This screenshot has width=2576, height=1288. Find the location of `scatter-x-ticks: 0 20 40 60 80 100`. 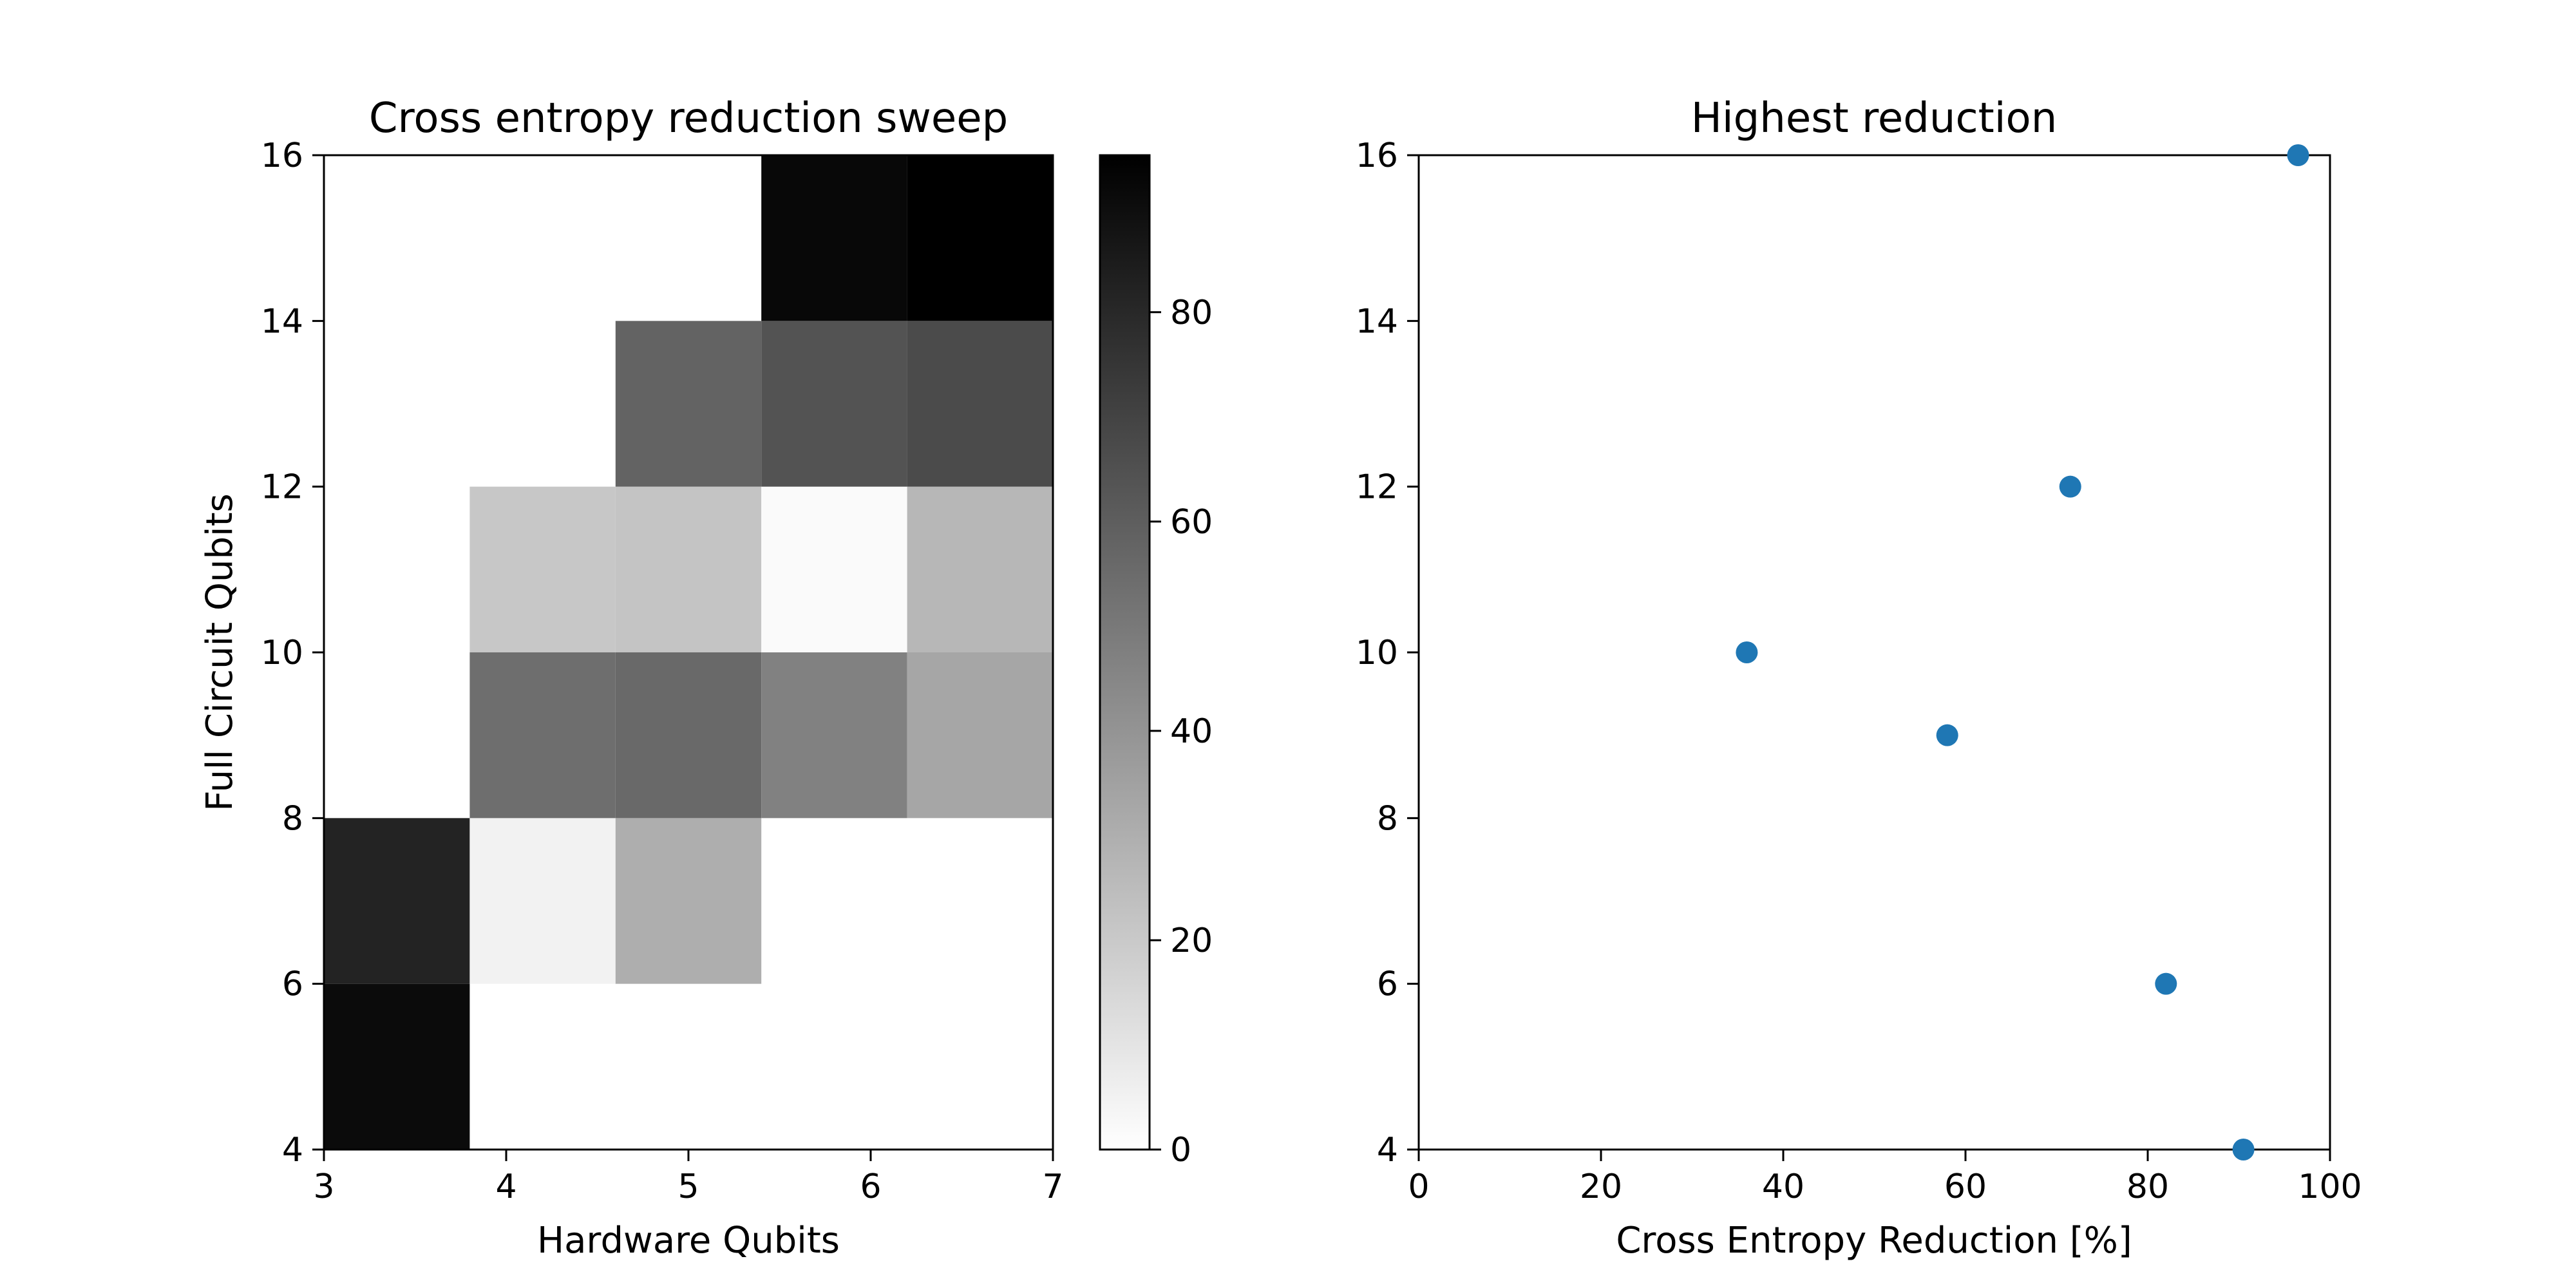

scatter-x-ticks: 0 20 40 60 80 100 is located at coordinates (1885, 1178).